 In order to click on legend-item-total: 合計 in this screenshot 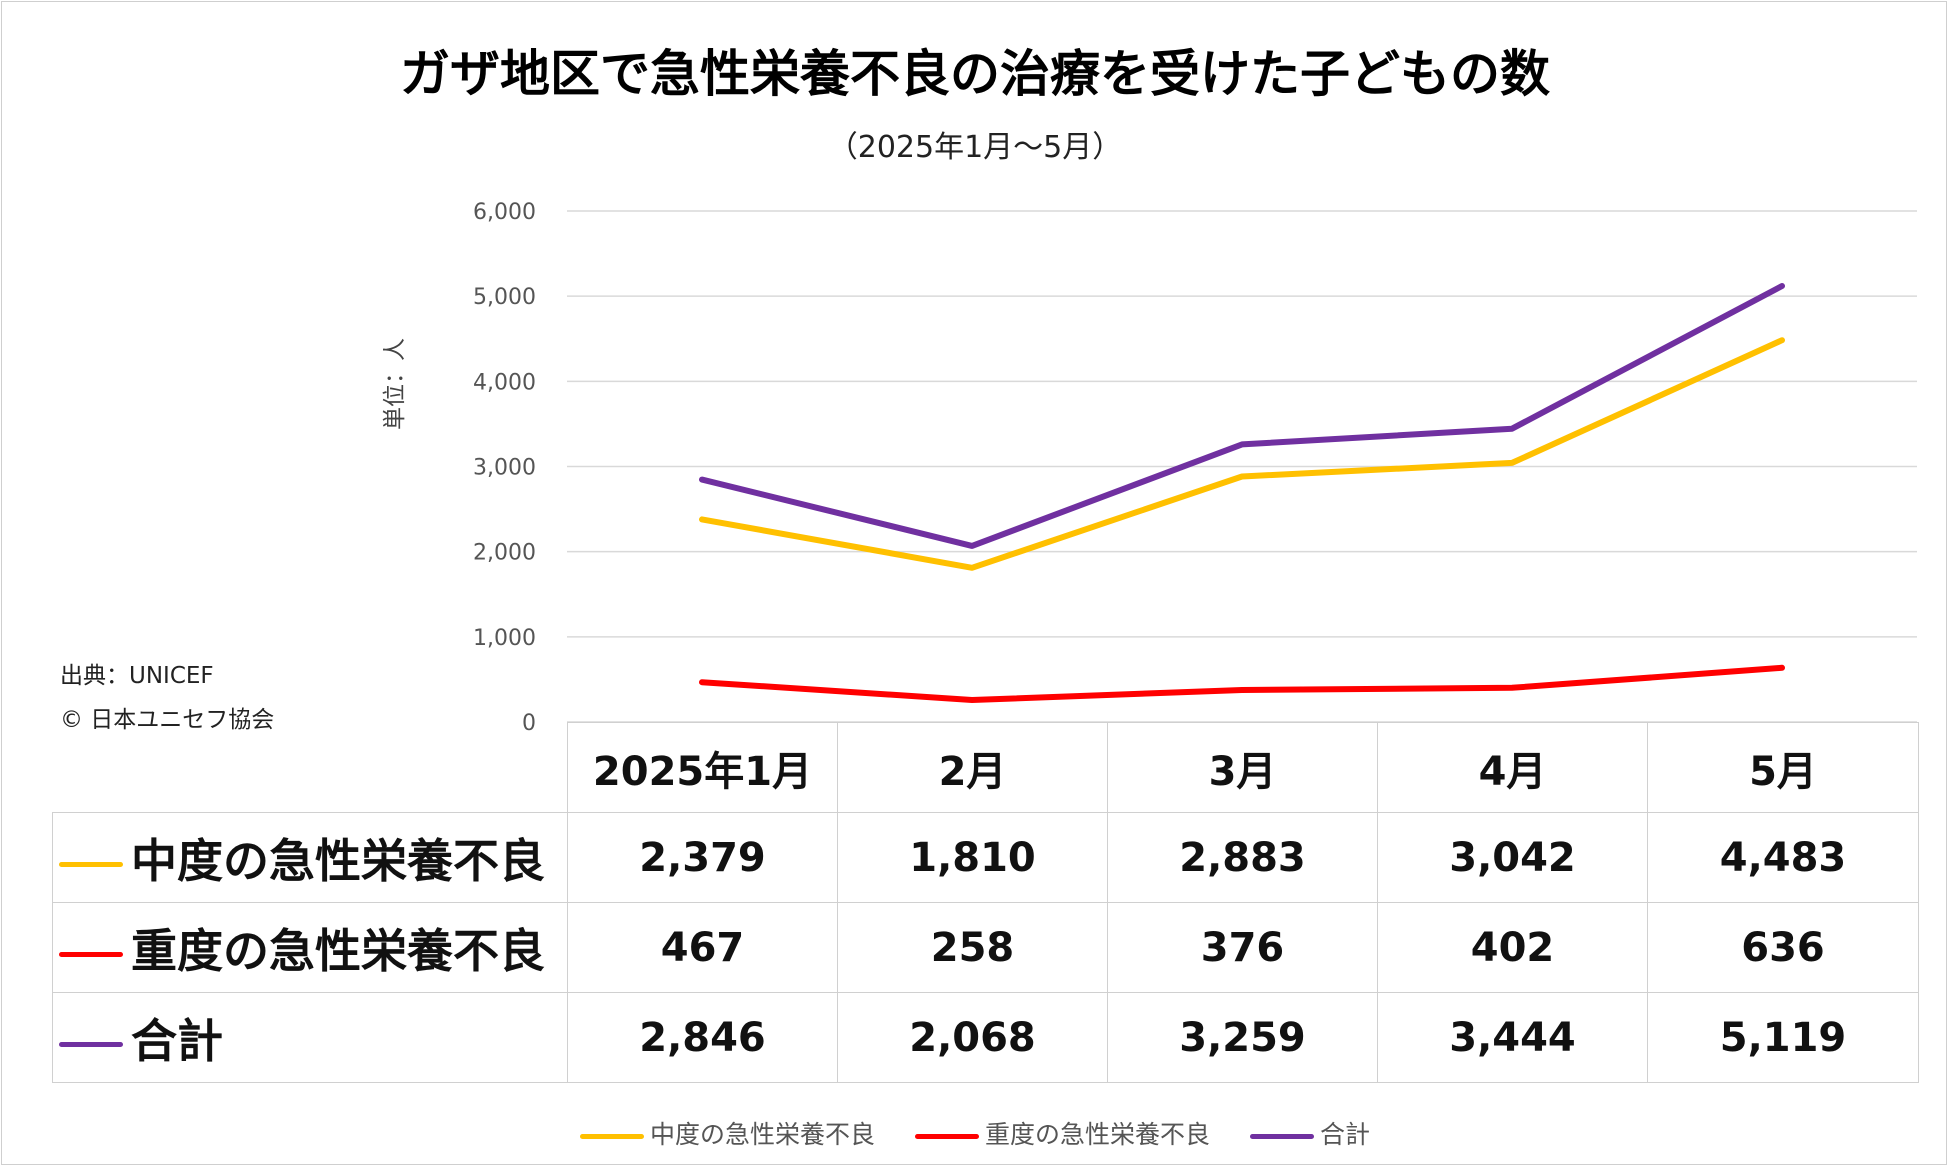, I will do `click(1309, 1133)`.